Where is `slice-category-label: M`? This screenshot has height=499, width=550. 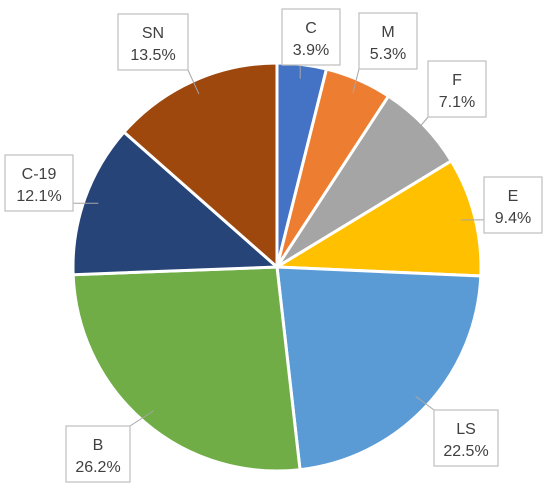 slice-category-label: M is located at coordinates (387, 32).